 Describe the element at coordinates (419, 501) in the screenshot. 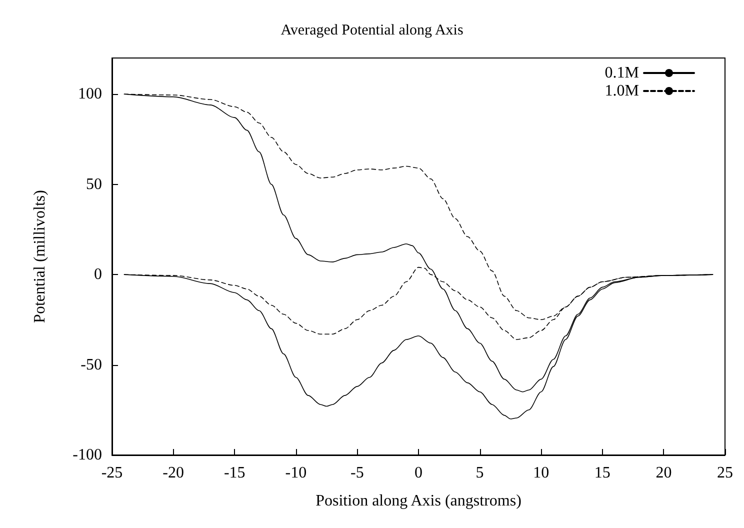

I see `x-axis-title: Position along Axis (angstroms)` at that location.